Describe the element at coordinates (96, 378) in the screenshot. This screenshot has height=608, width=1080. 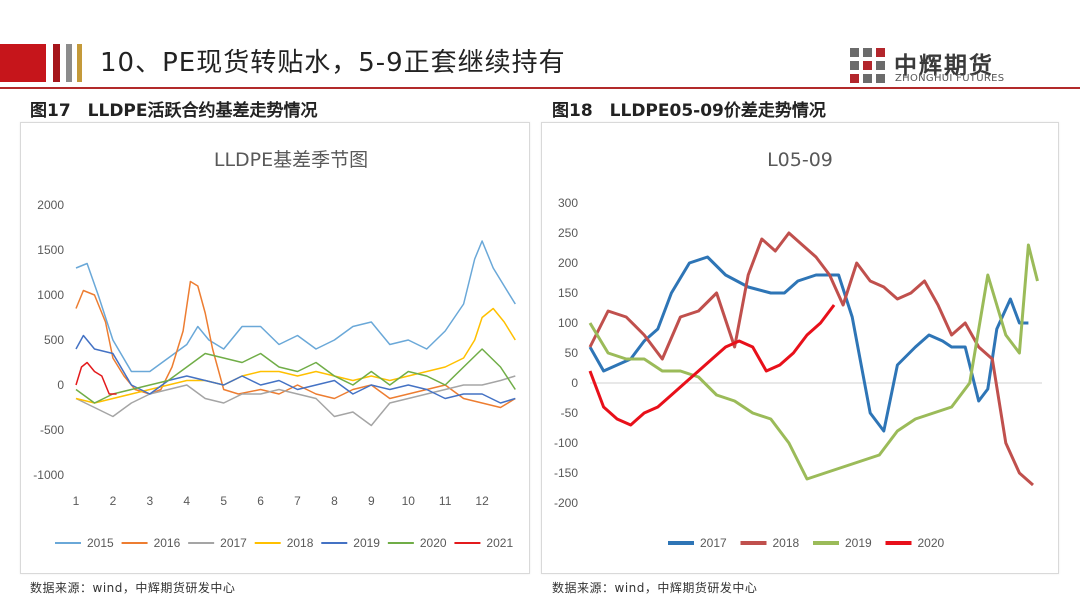
I see `series-line-2021` at that location.